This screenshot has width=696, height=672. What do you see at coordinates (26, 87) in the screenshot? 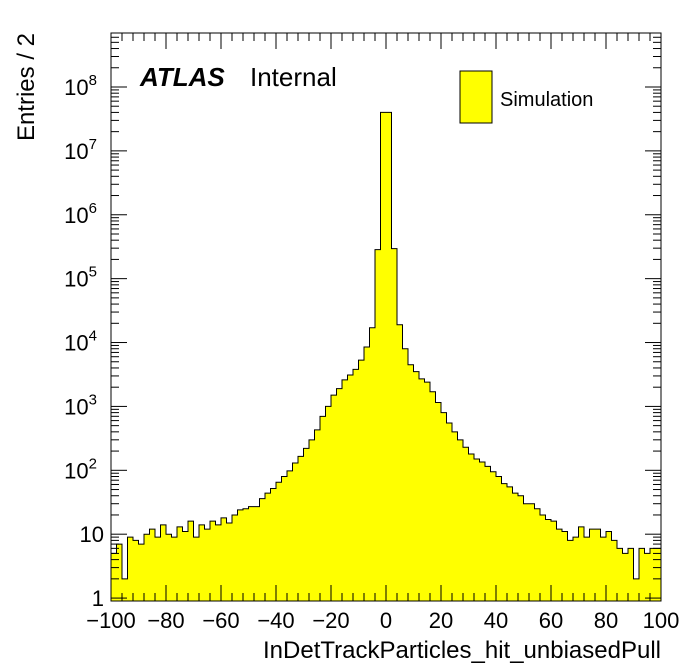
I see `y-axis-title: Entries / 2` at bounding box center [26, 87].